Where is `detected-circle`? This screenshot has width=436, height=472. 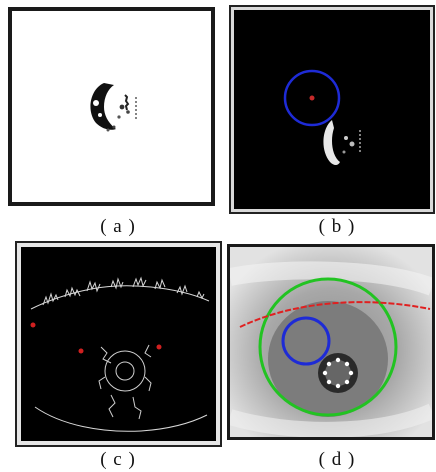
detected-circle is located at coordinates (312, 98).